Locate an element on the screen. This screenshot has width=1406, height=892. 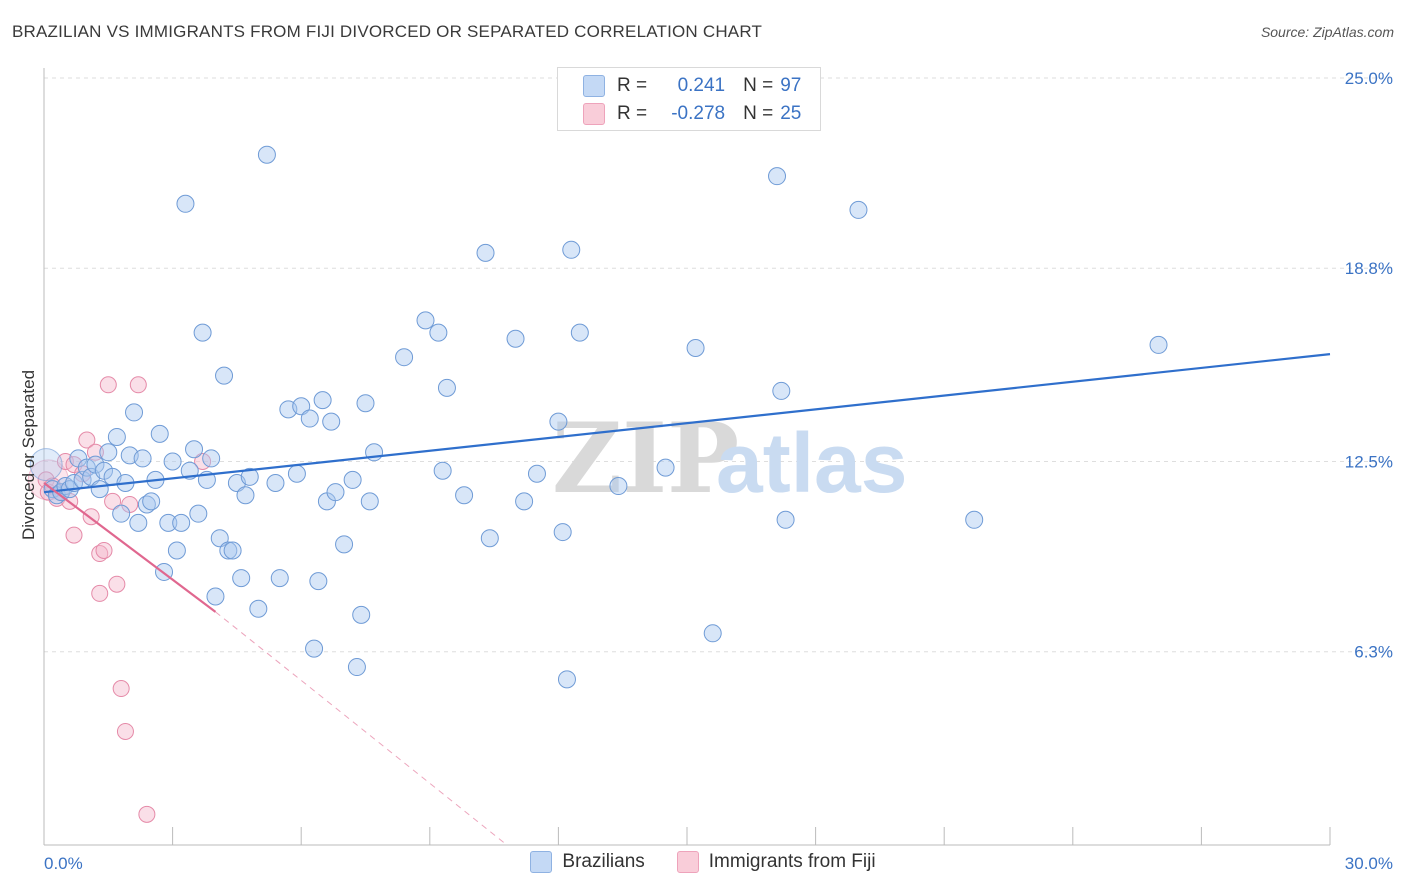
legend-label: Immigrants from Fiji is located at coordinates (792, 861).